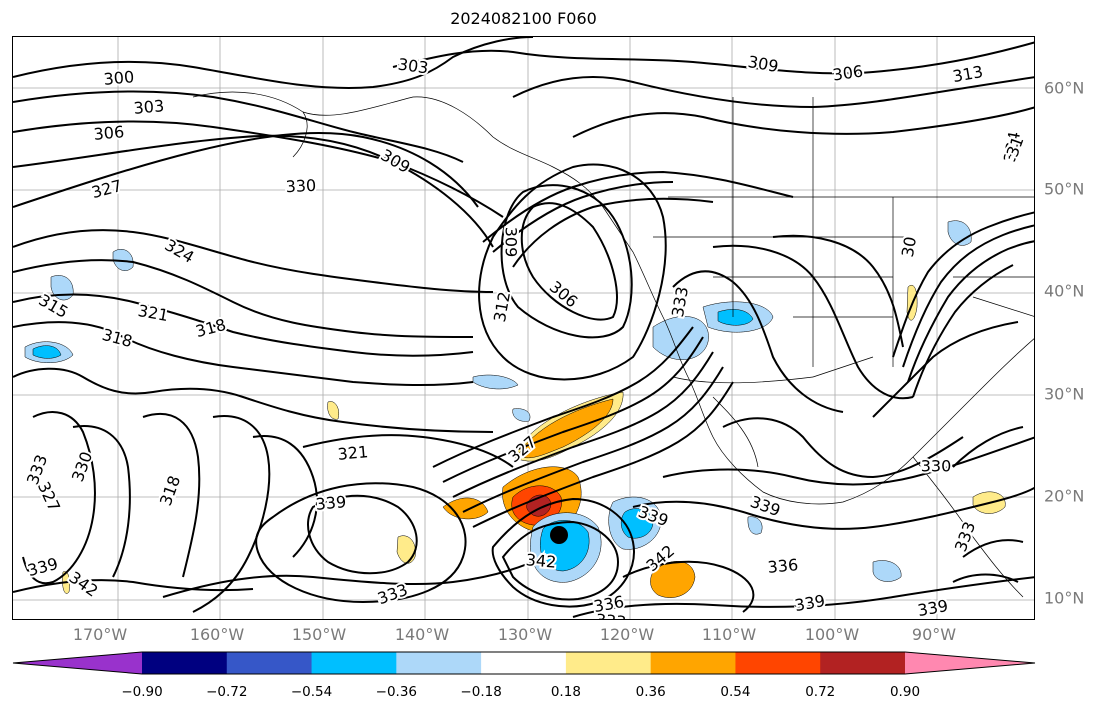 This screenshot has height=712, width=1105. I want to click on lat-tick-label: 60°N, so click(1064, 88).